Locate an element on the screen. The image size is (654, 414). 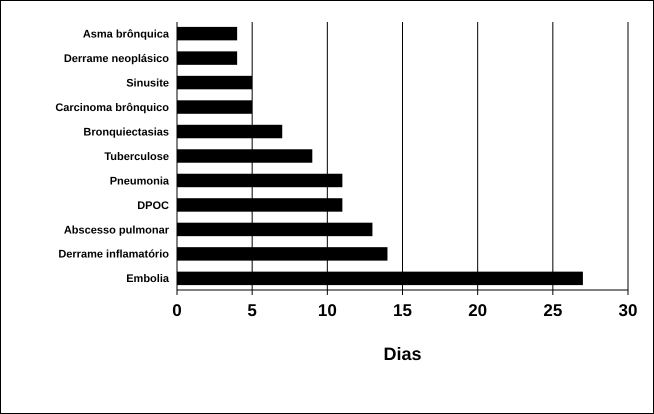
x-tick-label: 10 is located at coordinates (327, 310).